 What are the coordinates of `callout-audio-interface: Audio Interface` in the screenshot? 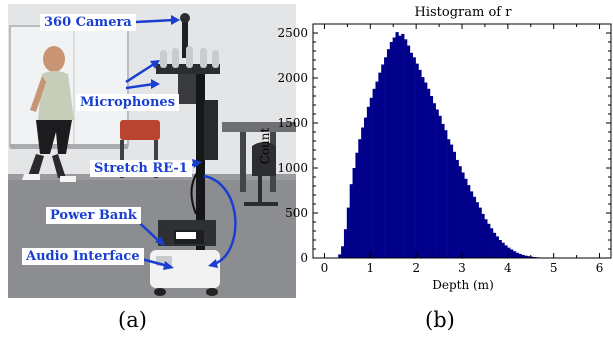 It's located at (83, 256).